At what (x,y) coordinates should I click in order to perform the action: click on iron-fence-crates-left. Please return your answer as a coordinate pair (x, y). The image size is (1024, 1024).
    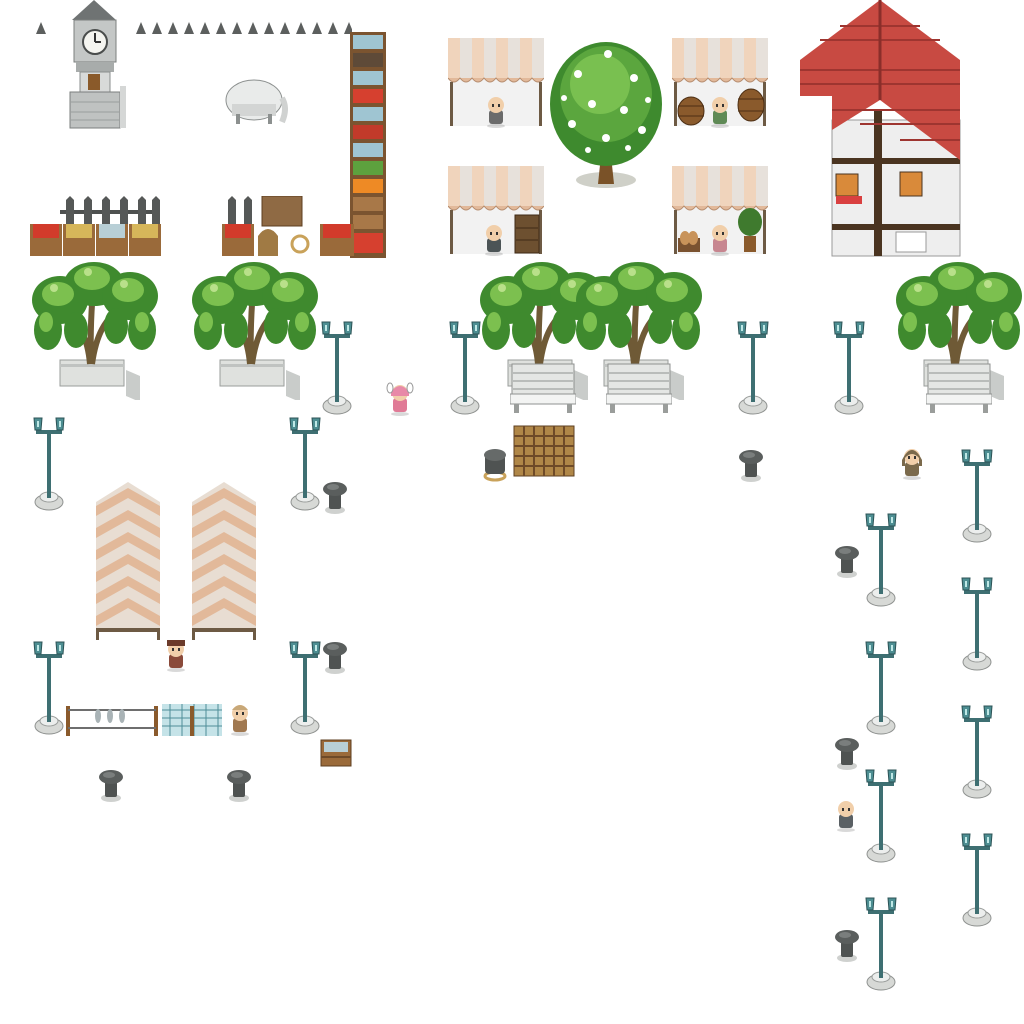
    Looking at the image, I should click on (96, 227).